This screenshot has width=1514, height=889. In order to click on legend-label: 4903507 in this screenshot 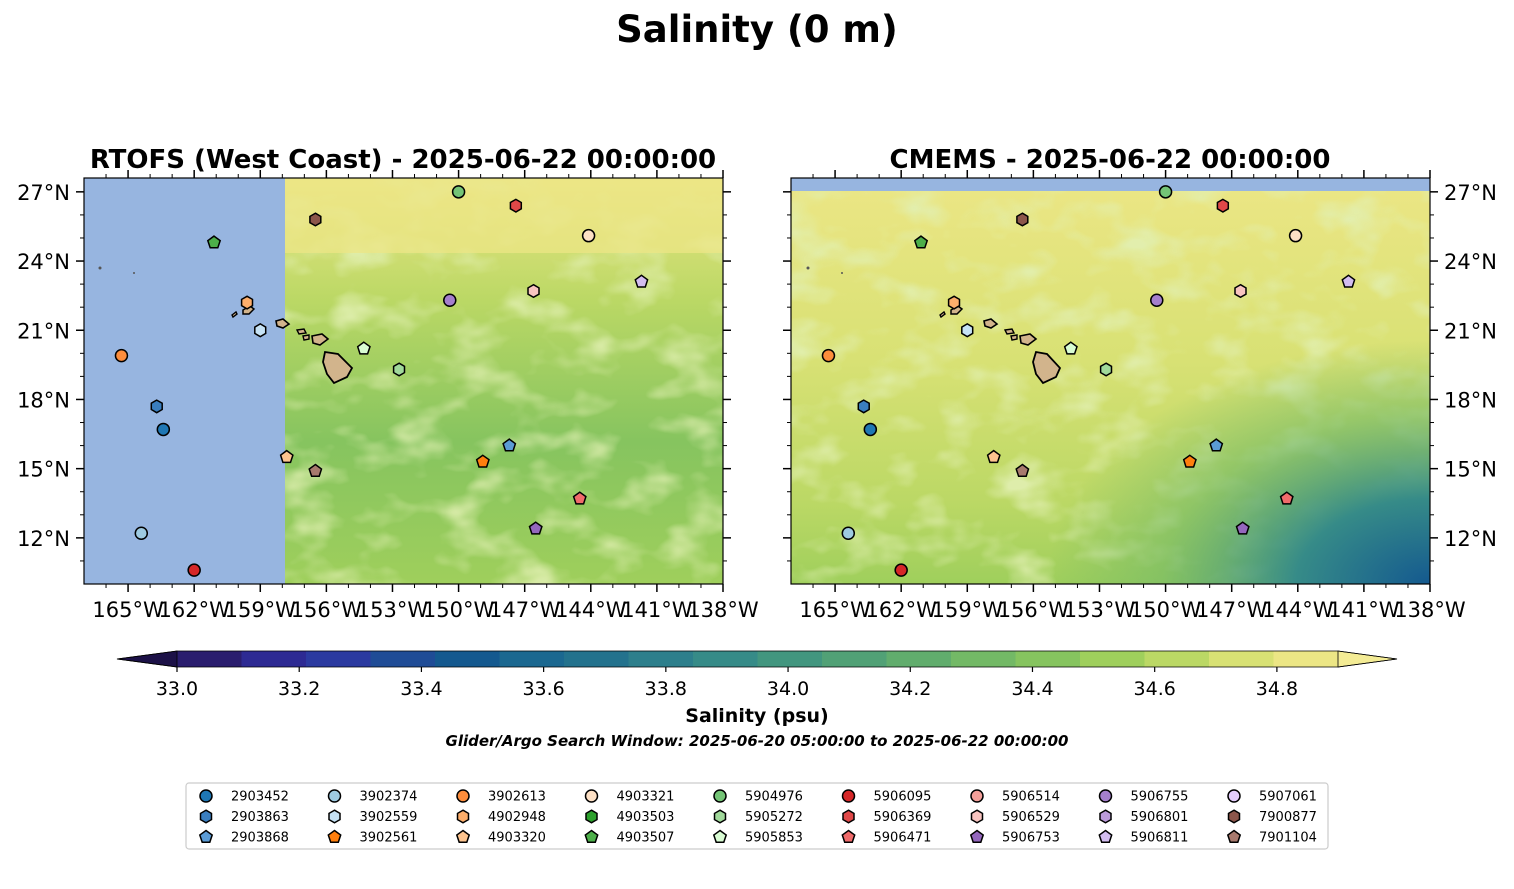, I will do `click(646, 838)`.